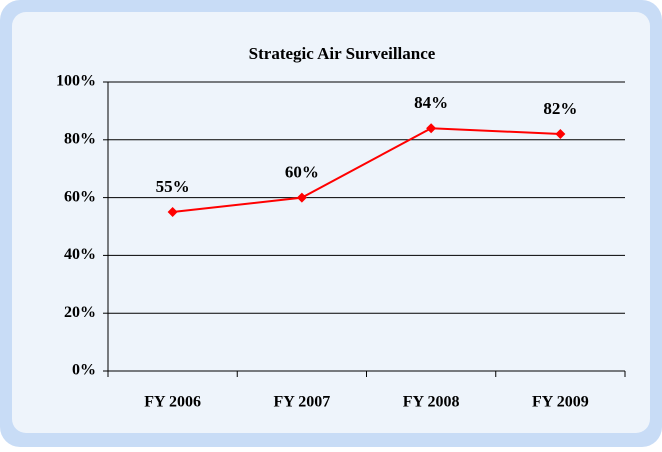  What do you see at coordinates (76, 81) in the screenshot?
I see `y-tick-label: 100%` at bounding box center [76, 81].